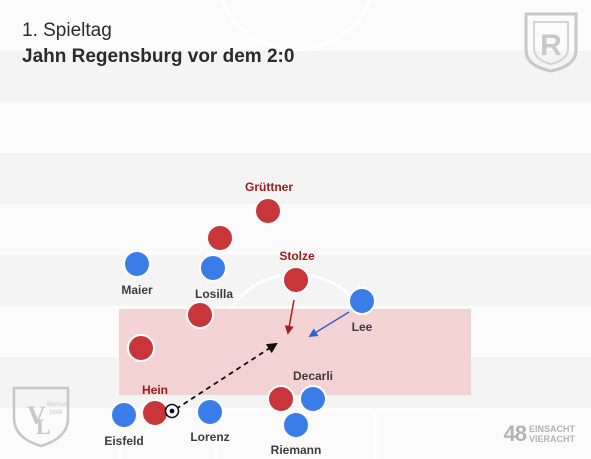  What do you see at coordinates (362, 327) in the screenshot?
I see `label-lee: Lee` at bounding box center [362, 327].